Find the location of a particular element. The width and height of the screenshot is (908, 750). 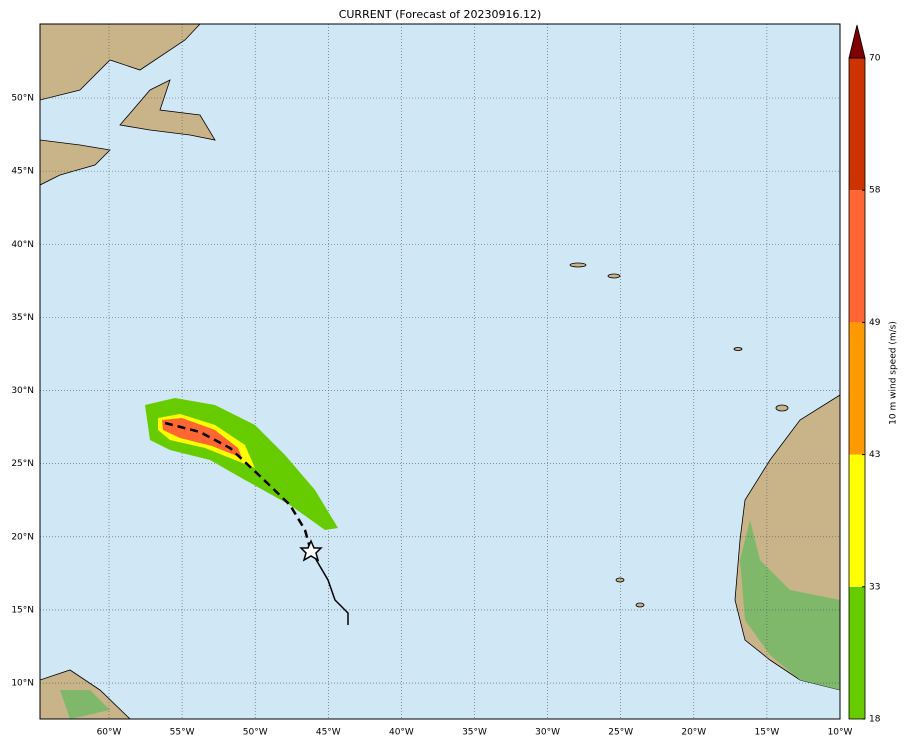

y-tick-label: 50°N is located at coordinates (22, 99).